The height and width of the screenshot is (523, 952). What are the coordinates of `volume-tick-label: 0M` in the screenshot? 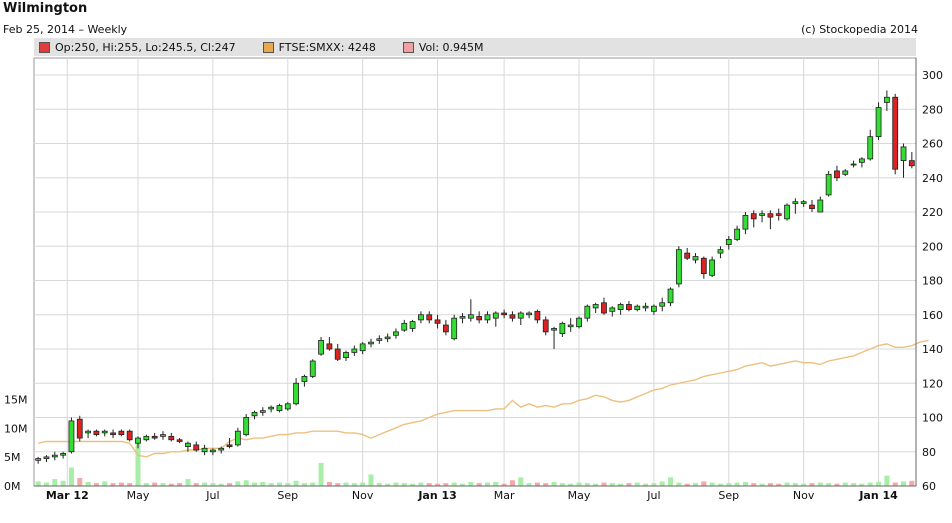 It's located at (12, 486).